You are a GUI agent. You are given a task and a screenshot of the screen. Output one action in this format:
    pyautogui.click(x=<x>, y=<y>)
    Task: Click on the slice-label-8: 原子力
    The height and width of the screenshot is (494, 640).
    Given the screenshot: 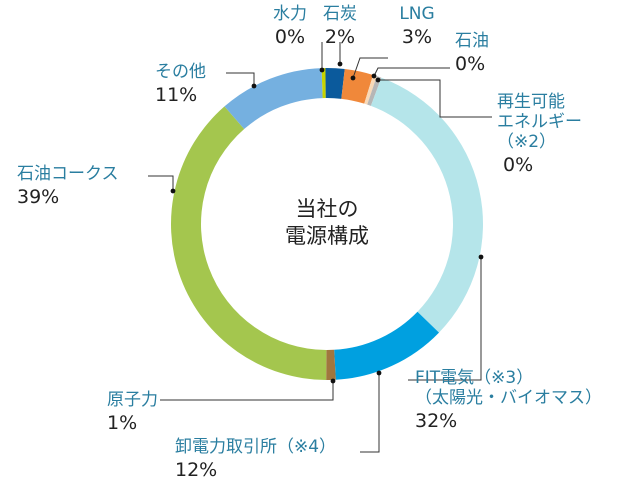 What is the action you would take?
    pyautogui.click(x=132, y=400)
    